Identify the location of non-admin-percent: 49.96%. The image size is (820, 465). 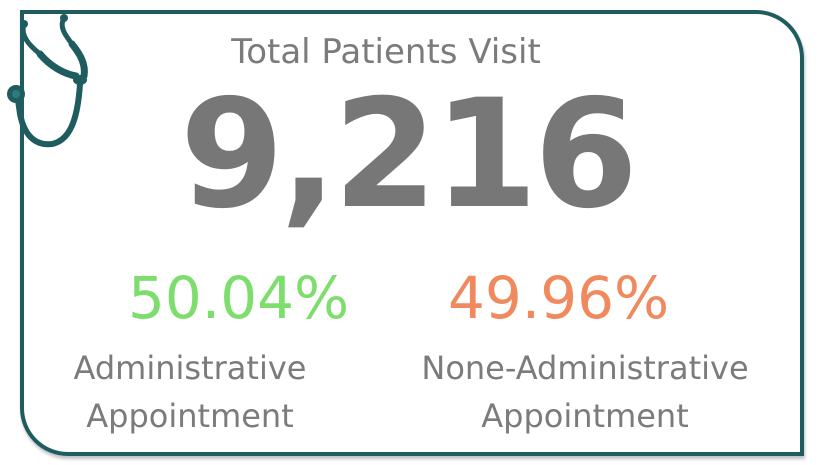
(559, 298).